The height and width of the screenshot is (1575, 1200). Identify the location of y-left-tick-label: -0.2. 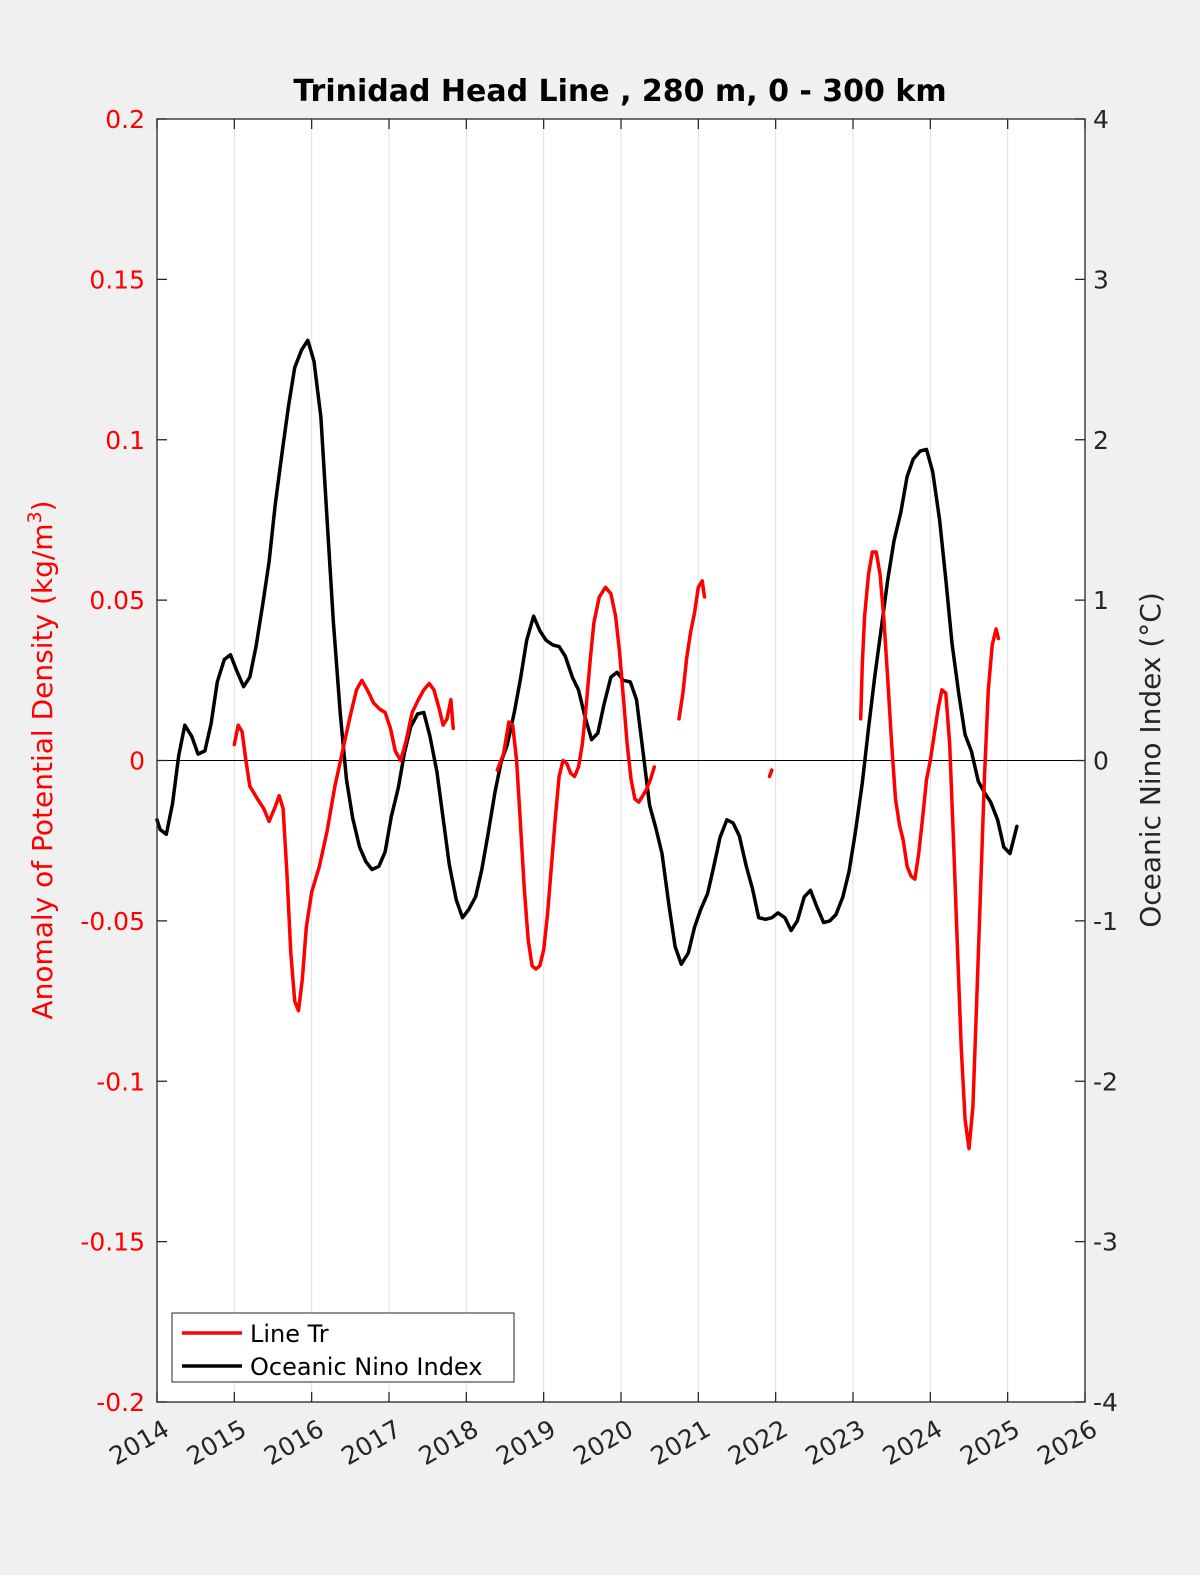
(120, 1402).